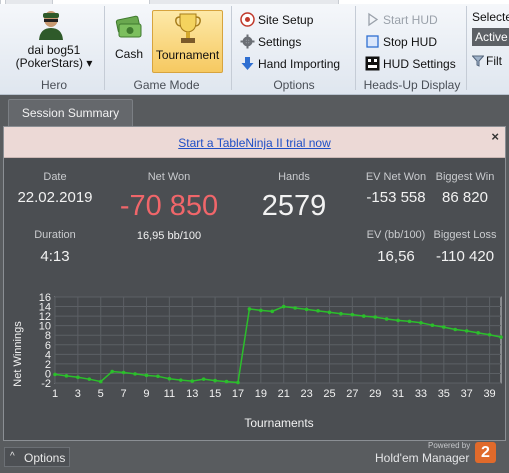  Describe the element at coordinates (396, 256) in the screenshot. I see `ev-bb-value: 16,56` at that location.